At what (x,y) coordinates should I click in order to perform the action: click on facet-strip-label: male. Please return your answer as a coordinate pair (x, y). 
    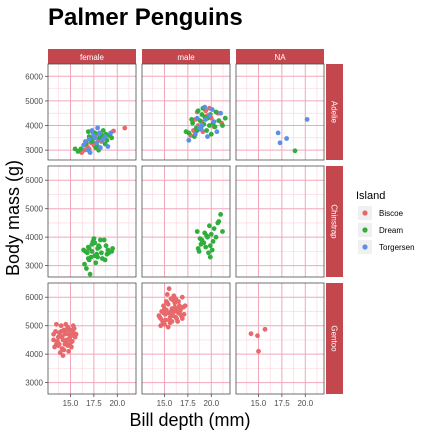
    Looking at the image, I should click on (186, 57).